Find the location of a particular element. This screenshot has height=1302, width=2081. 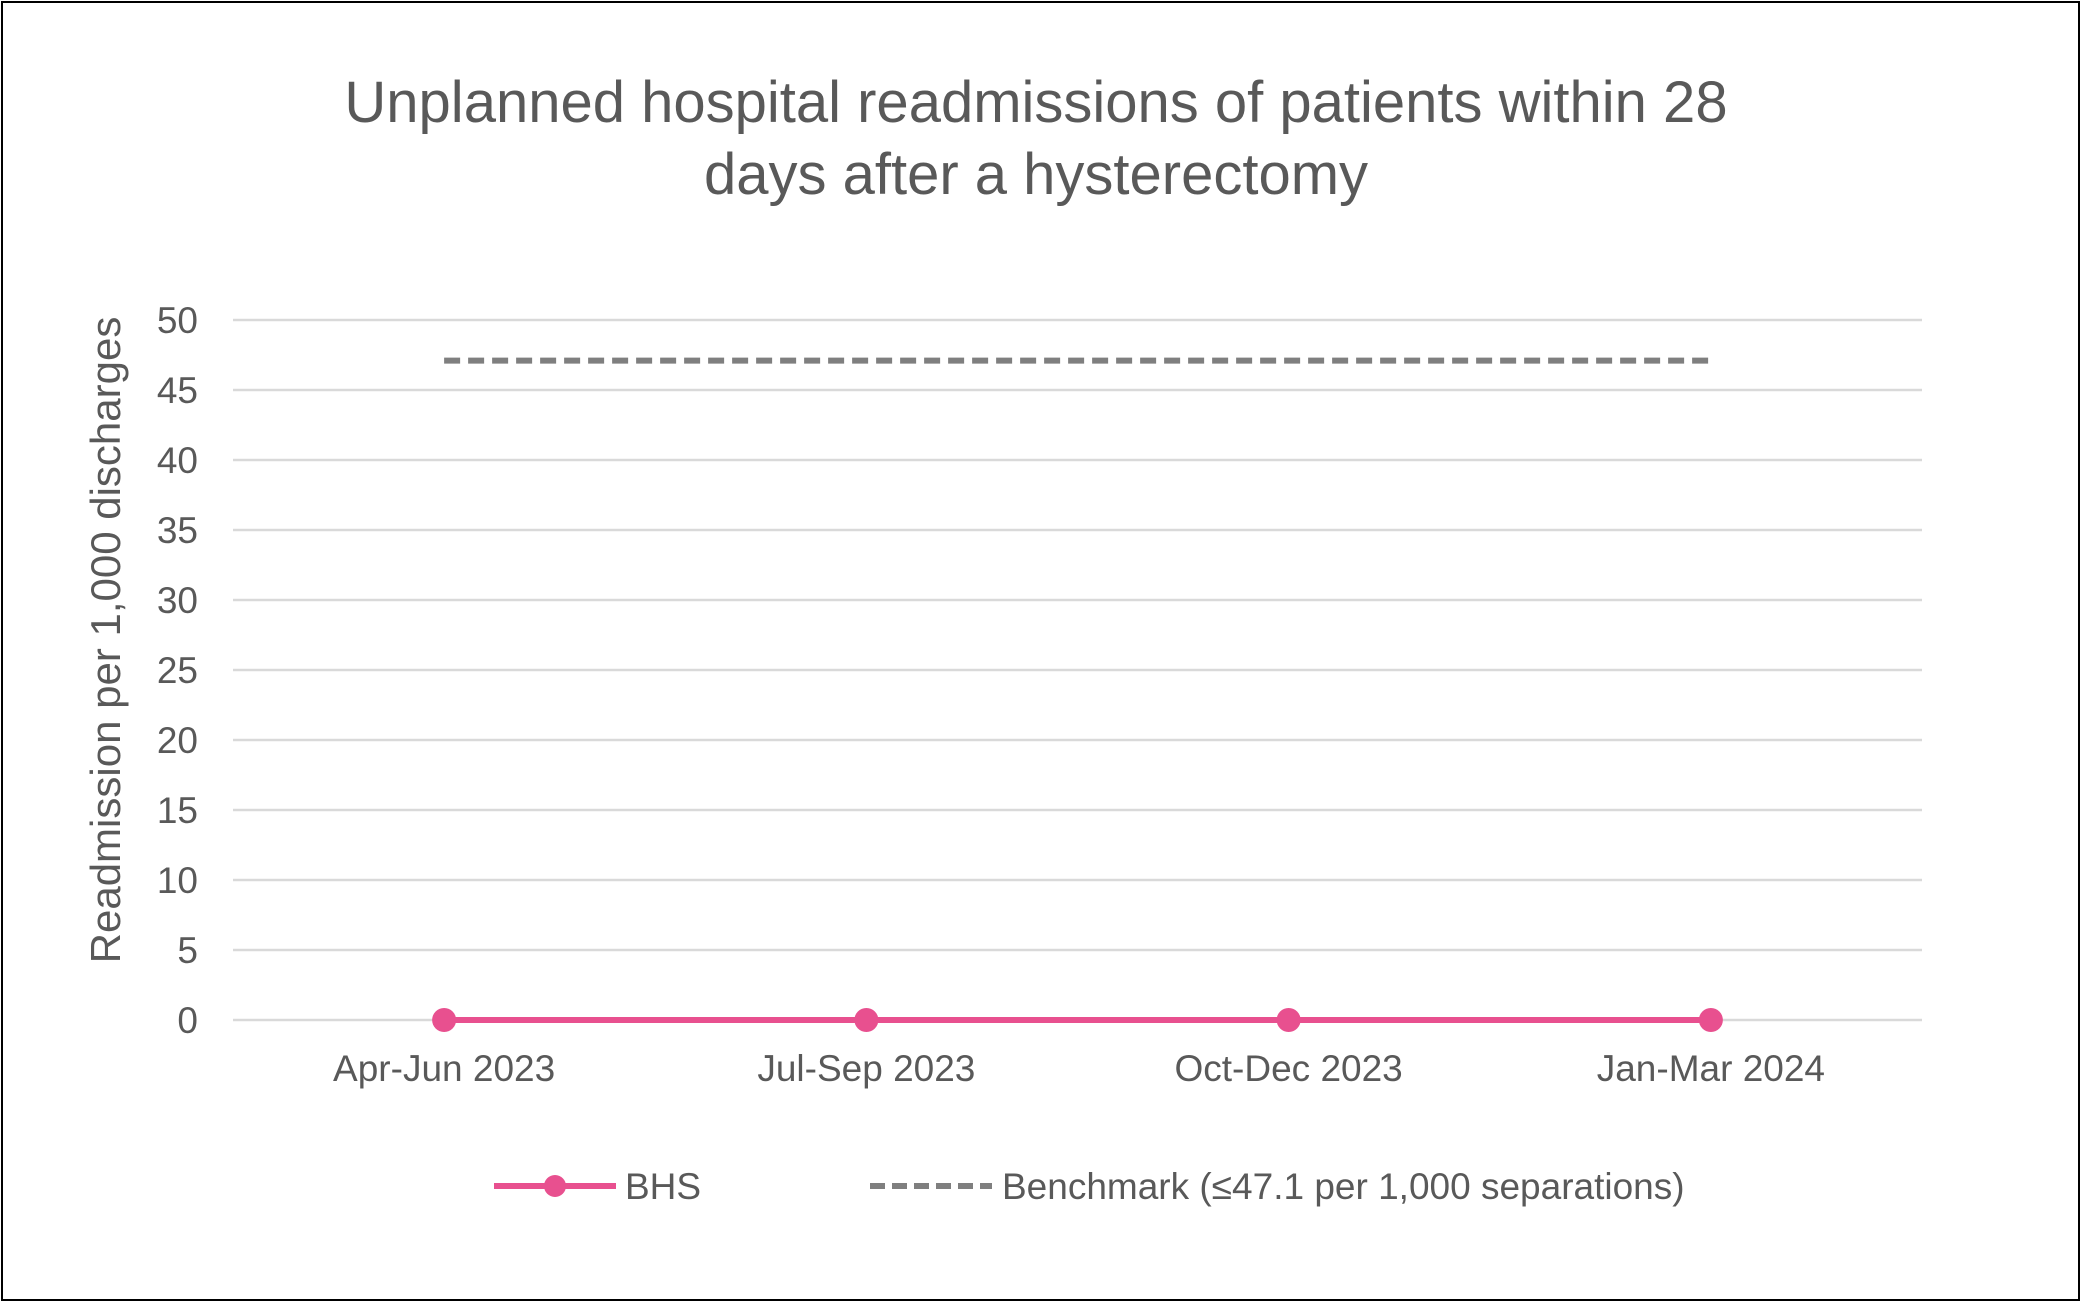

x-tick-label: Apr-Jun 2023 is located at coordinates (444, 1068).